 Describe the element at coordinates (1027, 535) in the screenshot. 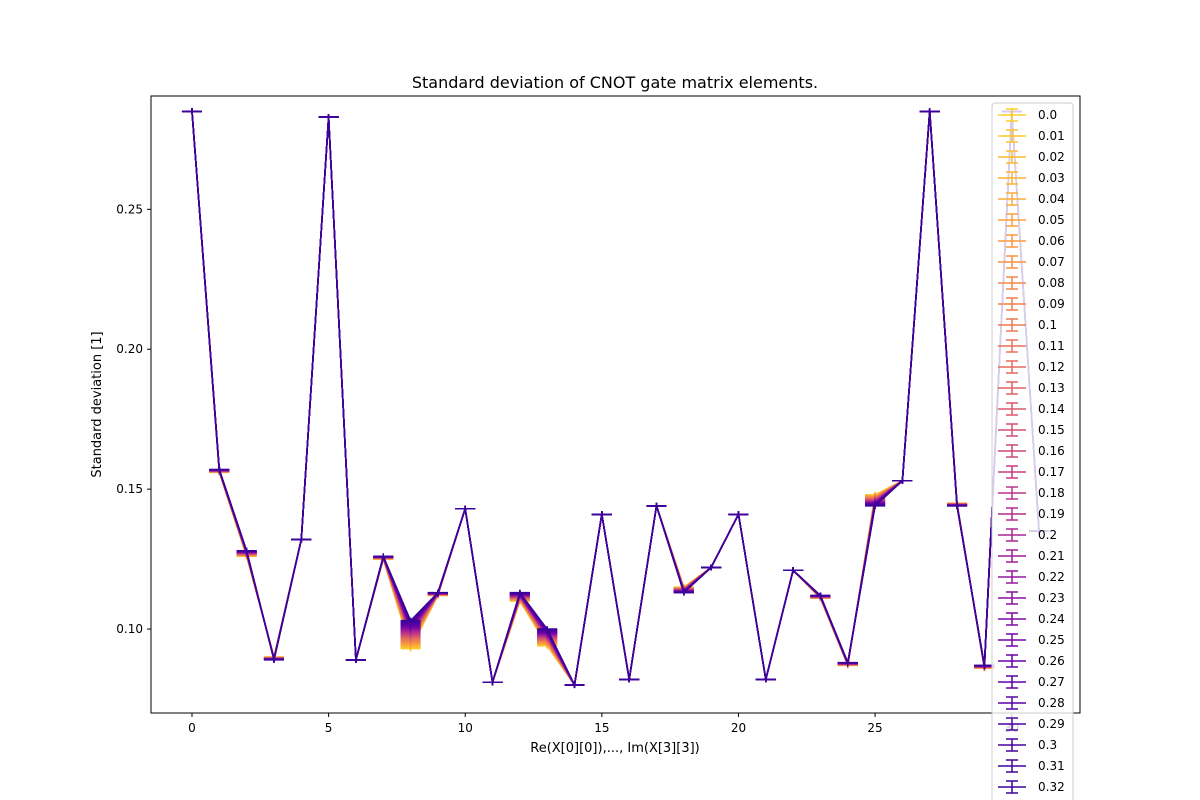

I see `legend-item: 0.2` at that location.